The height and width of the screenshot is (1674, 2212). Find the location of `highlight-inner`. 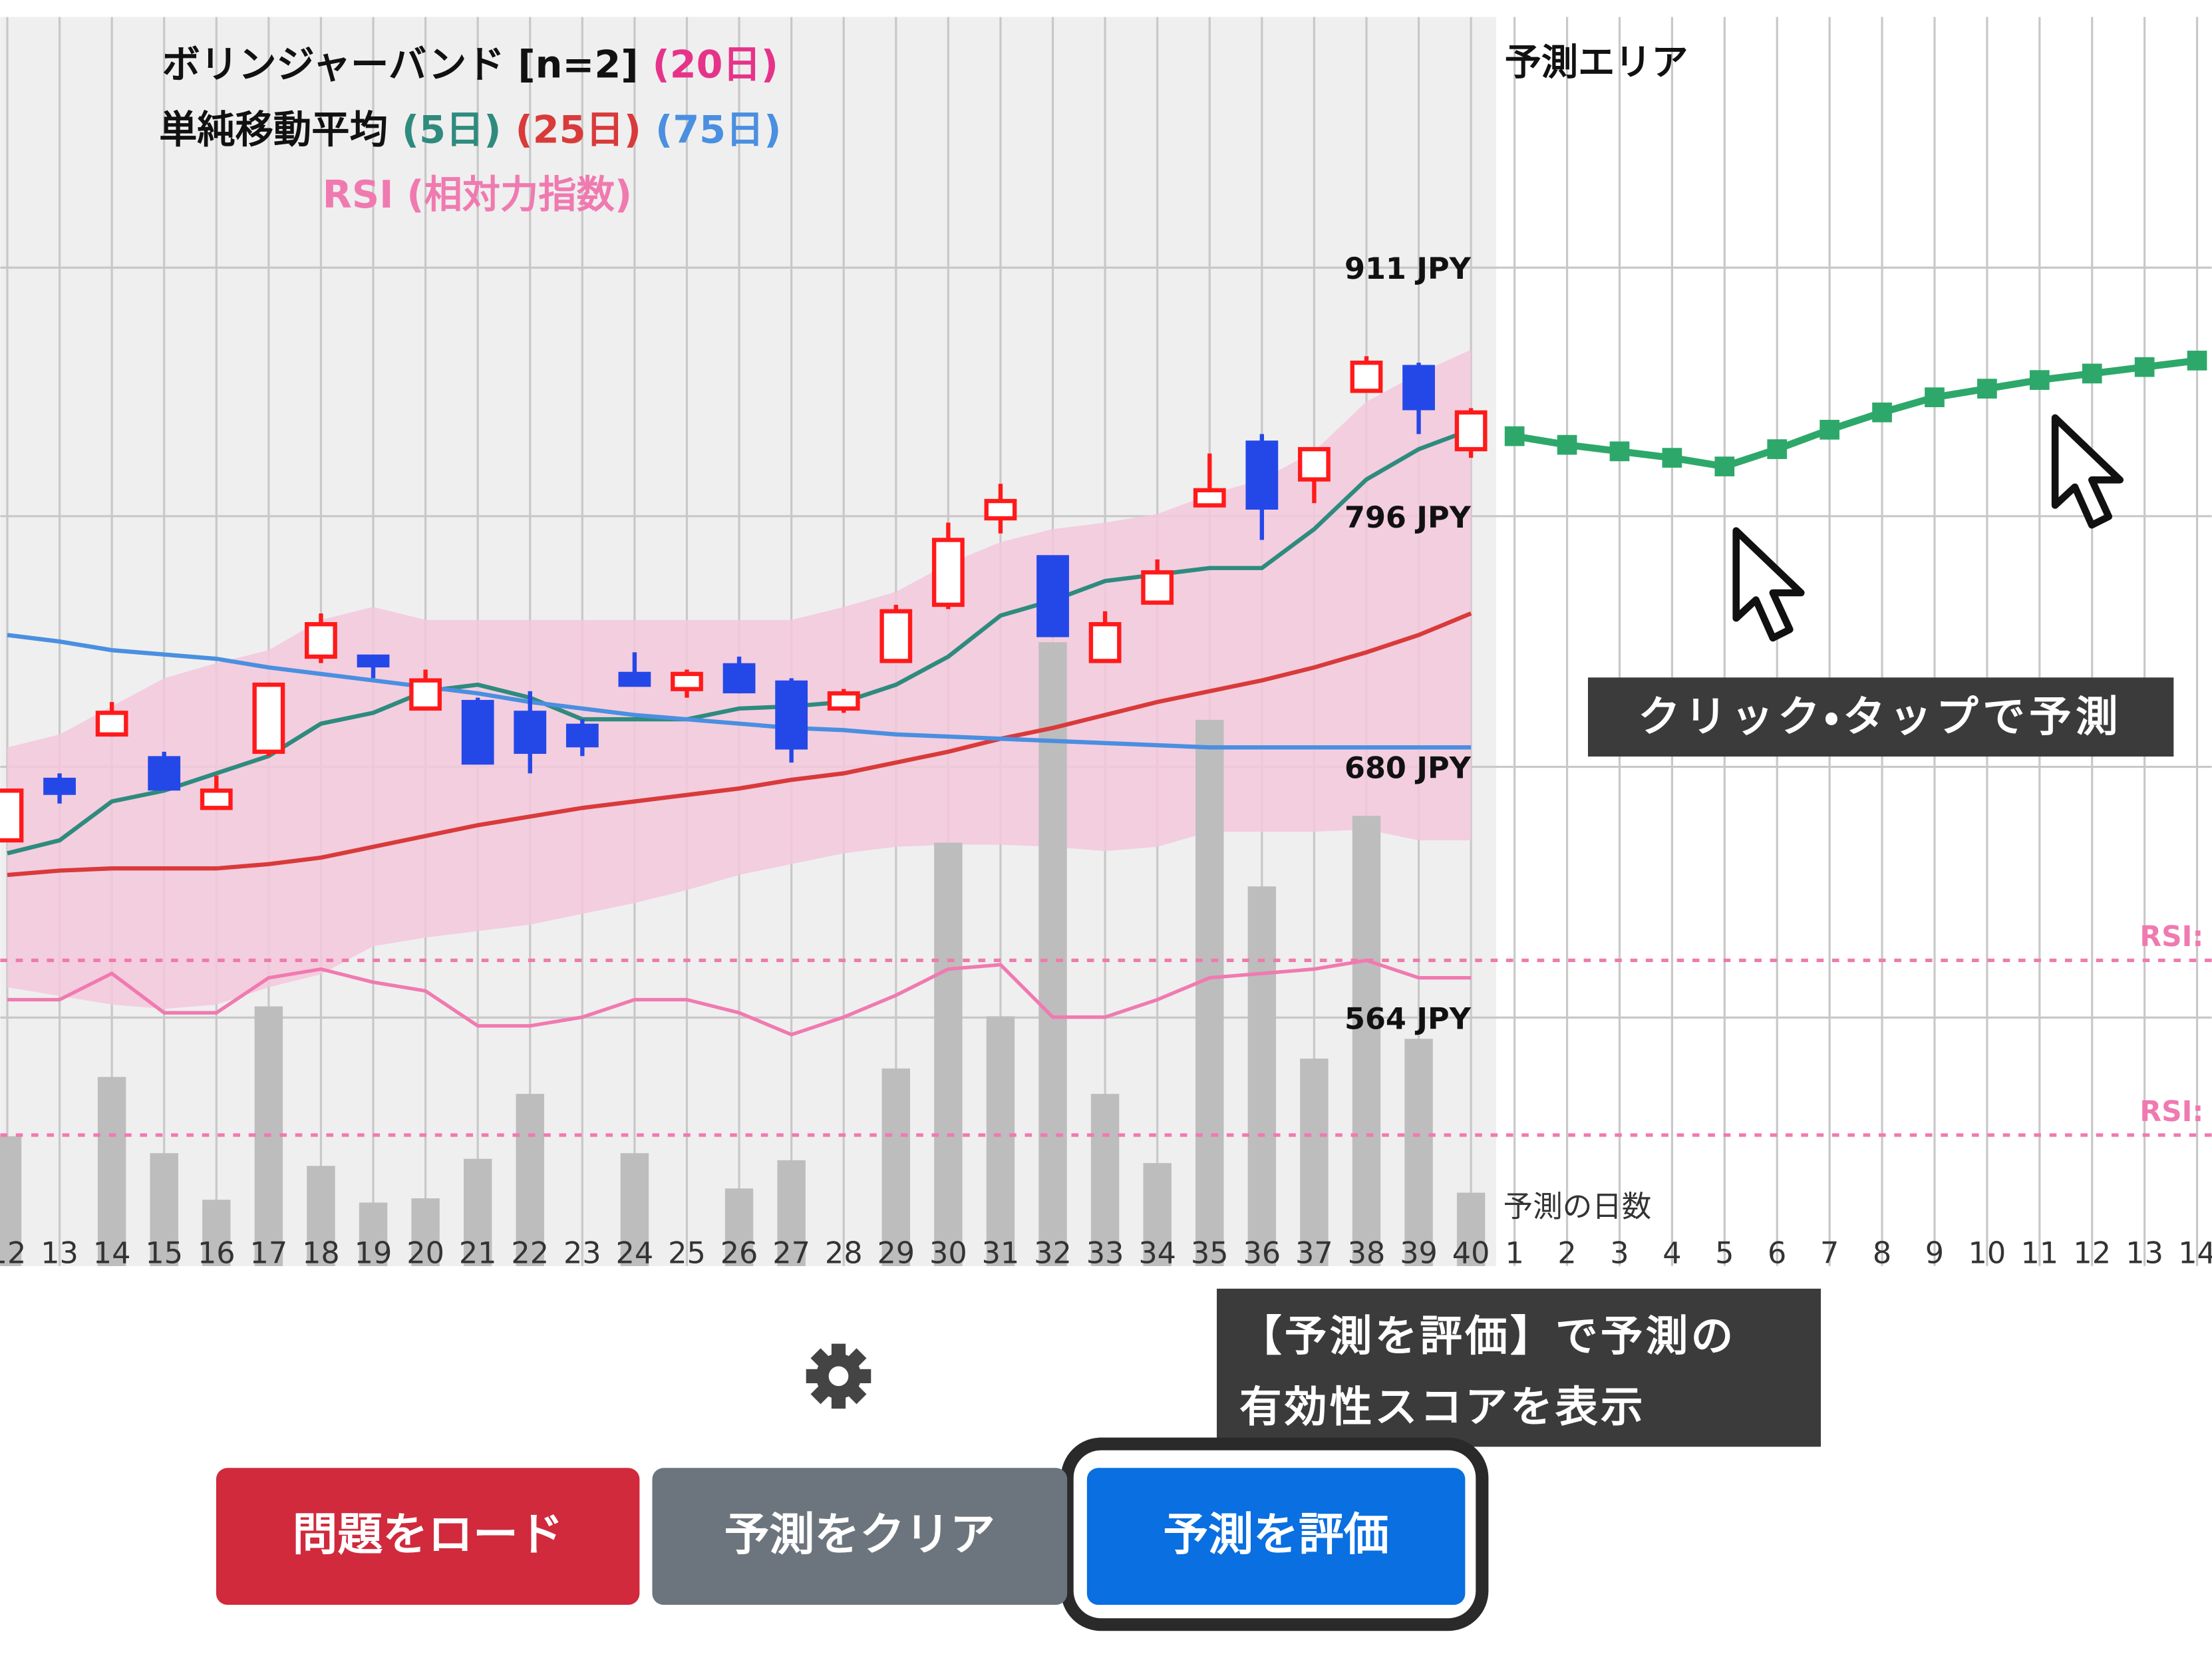

highlight-inner is located at coordinates (1275, 1534).